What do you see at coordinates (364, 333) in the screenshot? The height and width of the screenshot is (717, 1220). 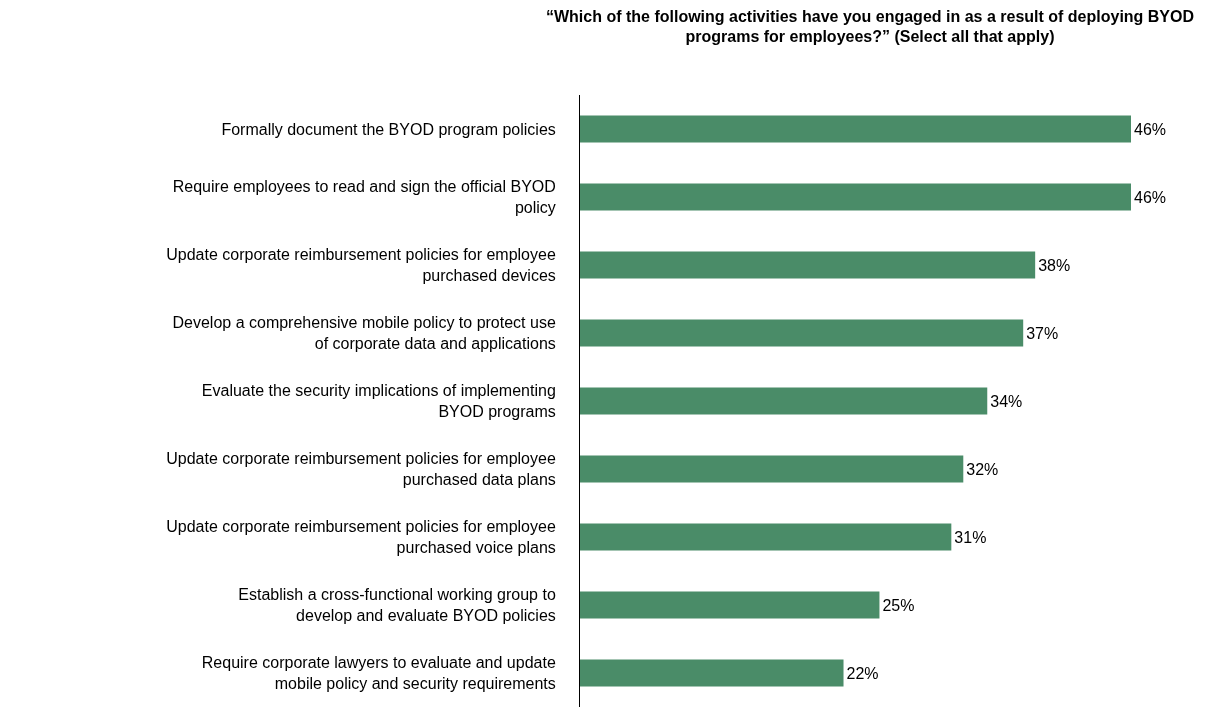 I see `y-tick-label: Develop a comprehensive mobile policy to protect use of corporate data and applications` at bounding box center [364, 333].